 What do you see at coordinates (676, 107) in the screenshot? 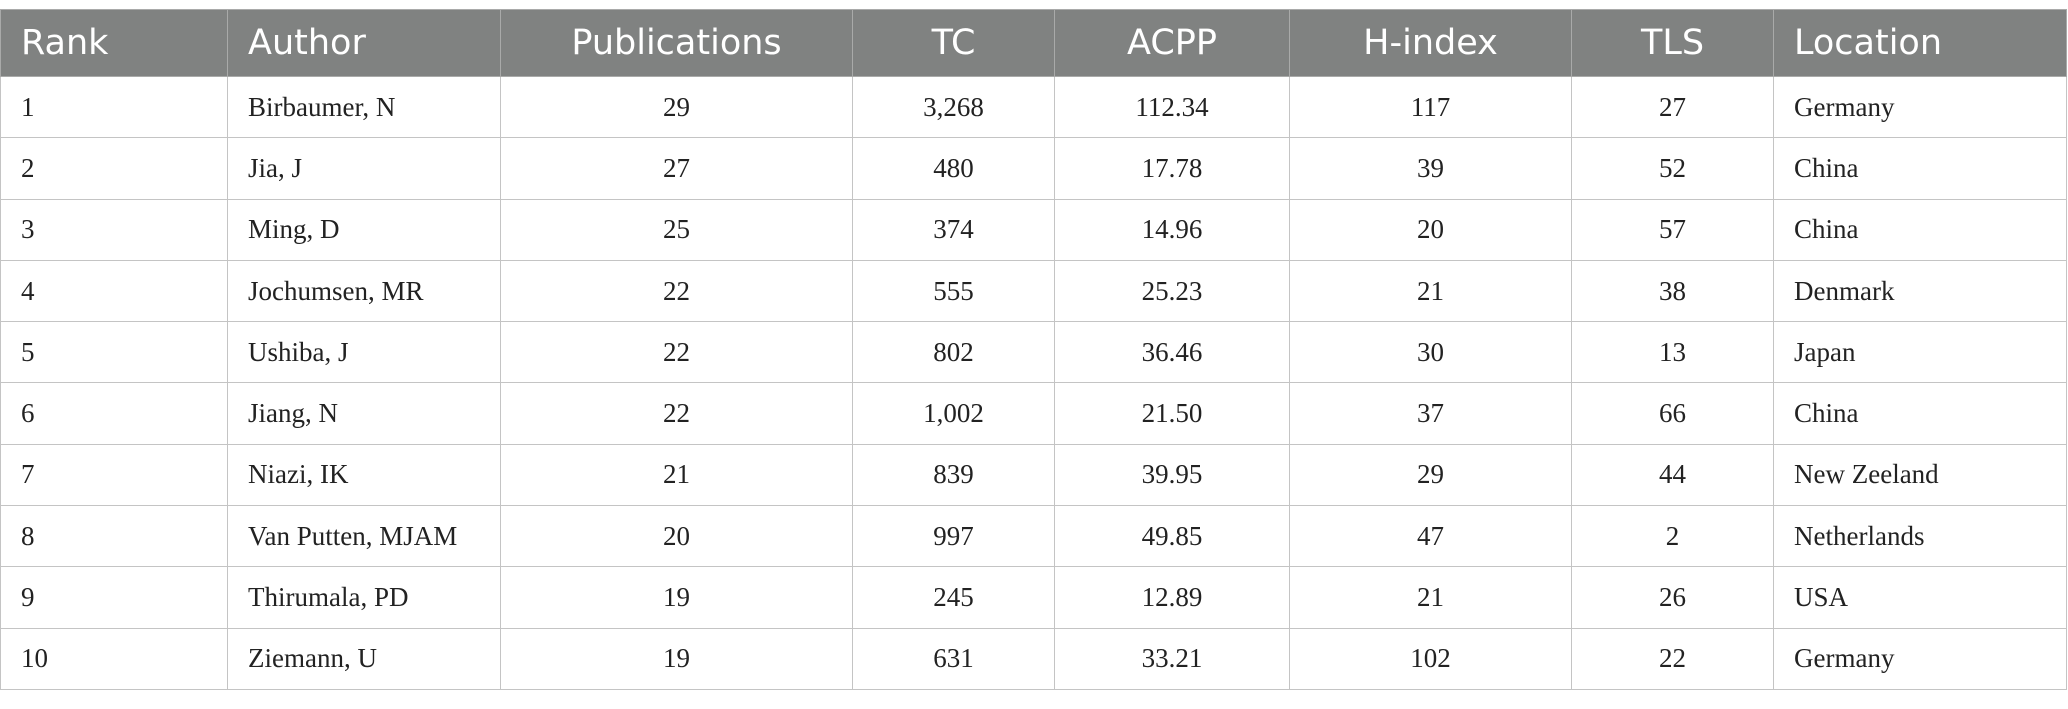
I see `cell-publications: 29` at bounding box center [676, 107].